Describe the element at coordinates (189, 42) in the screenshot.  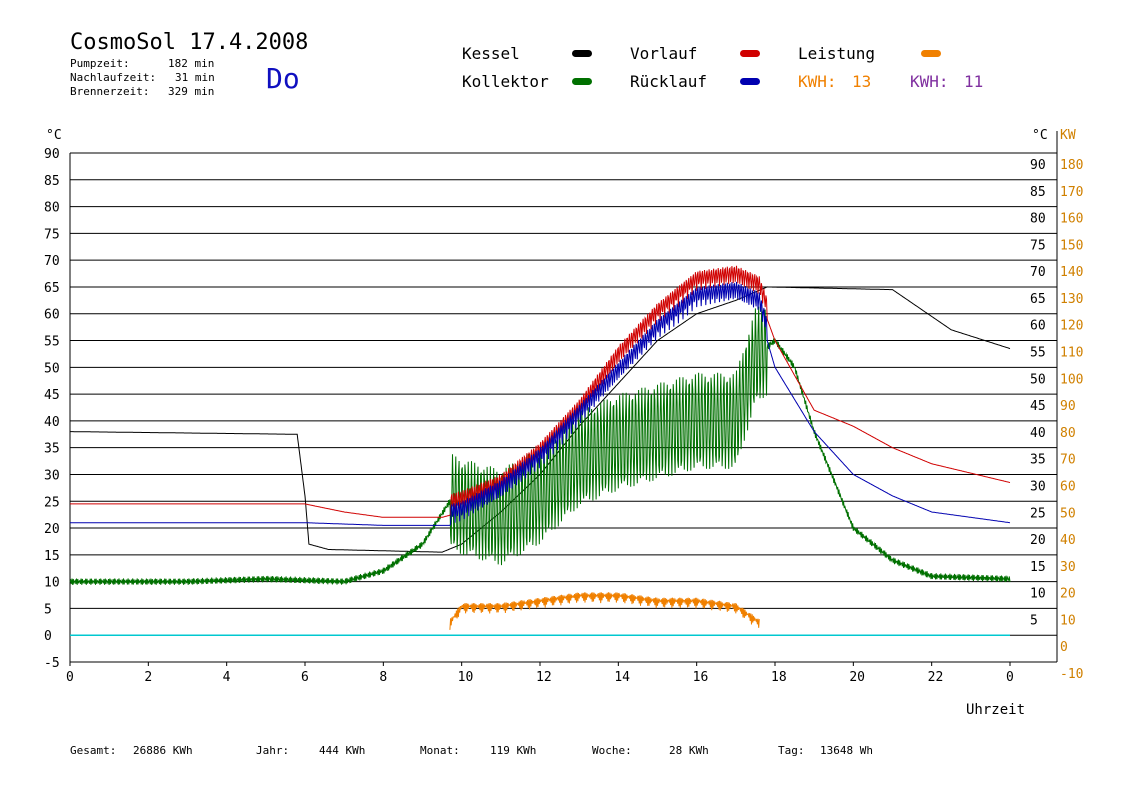
I see `chart-title: CosmoSol 17.4.2008` at that location.